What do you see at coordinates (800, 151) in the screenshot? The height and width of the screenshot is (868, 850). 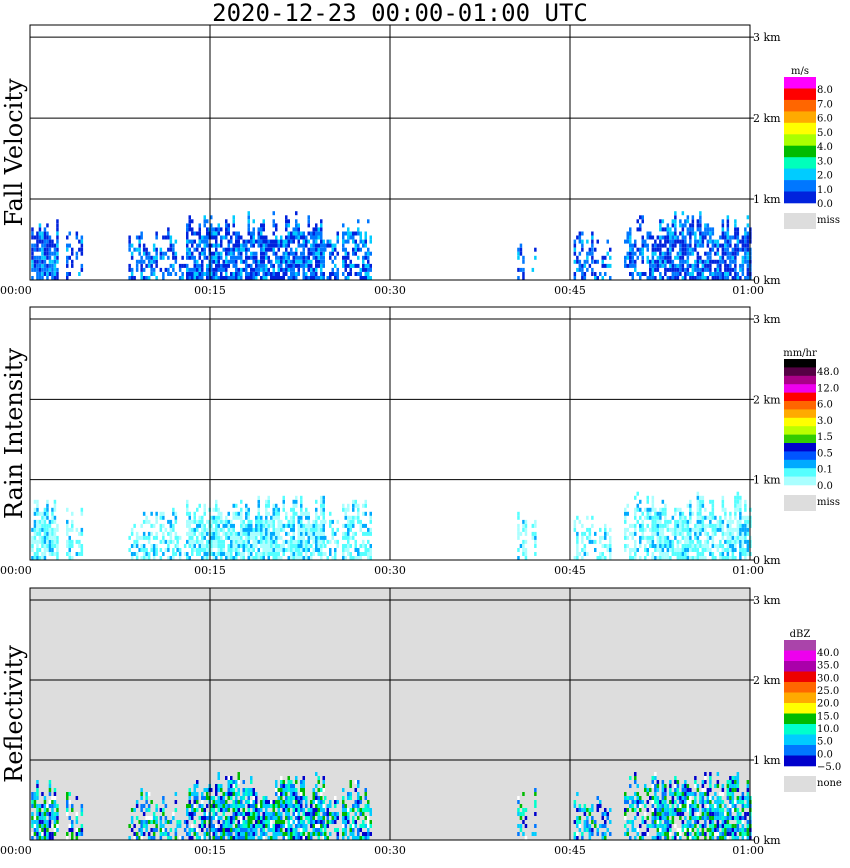 I see `panel-1-legend-swatch` at bounding box center [800, 151].